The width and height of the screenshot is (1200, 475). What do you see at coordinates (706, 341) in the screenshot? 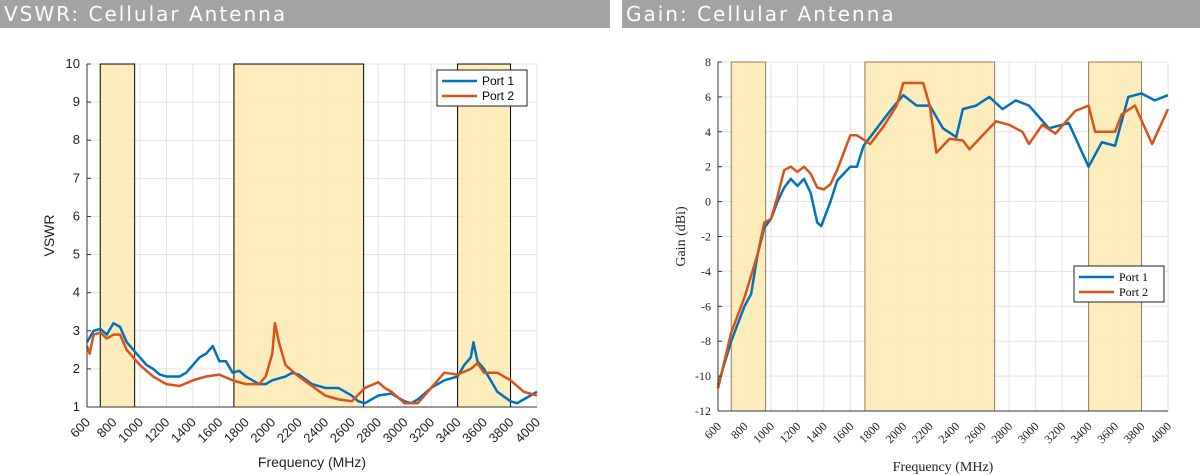
I see `y-tick-label: -8` at bounding box center [706, 341].